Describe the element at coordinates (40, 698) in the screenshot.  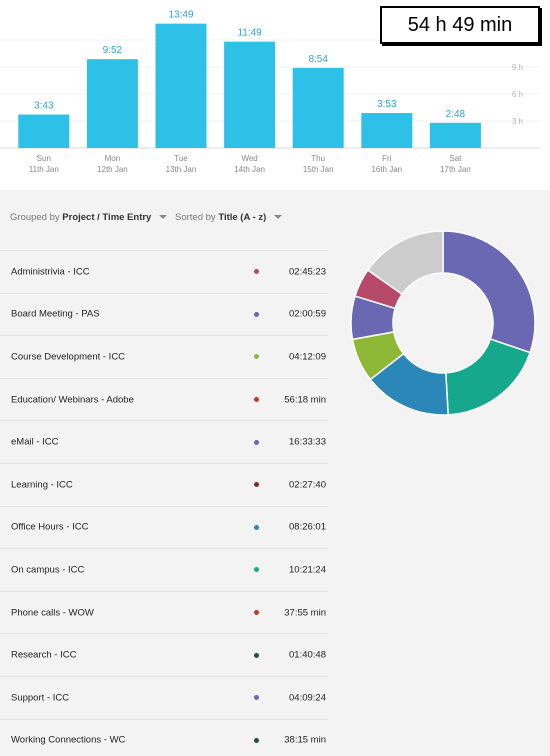
I see `entry-title: Support - ICC` at that location.